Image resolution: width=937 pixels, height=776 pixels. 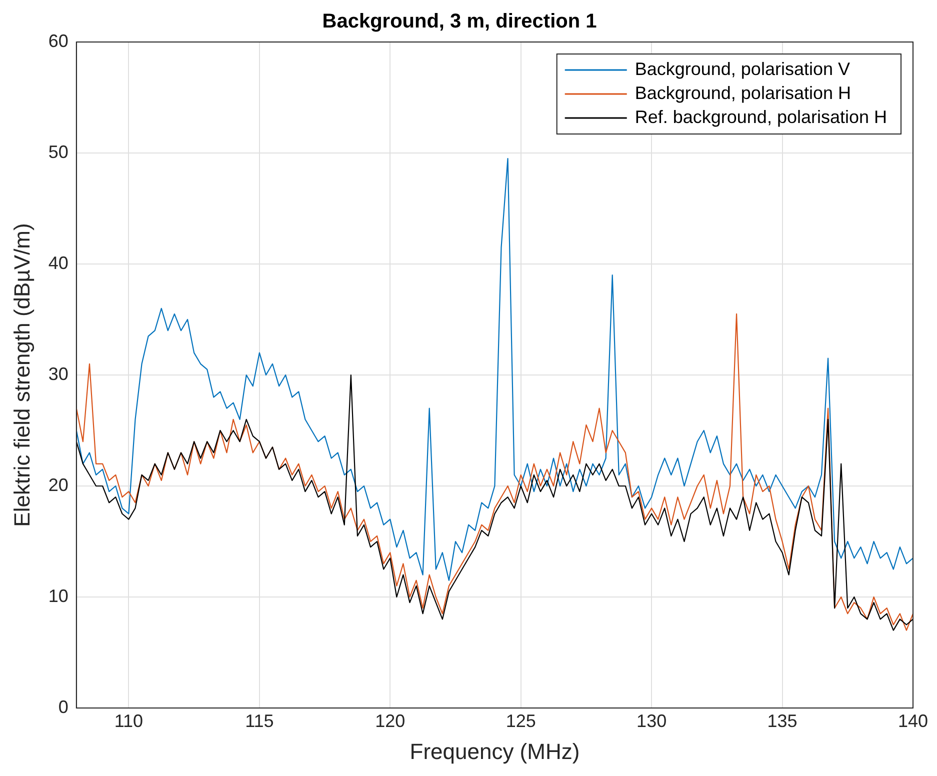 What do you see at coordinates (63, 706) in the screenshot?
I see `y-tick-label: 0` at bounding box center [63, 706].